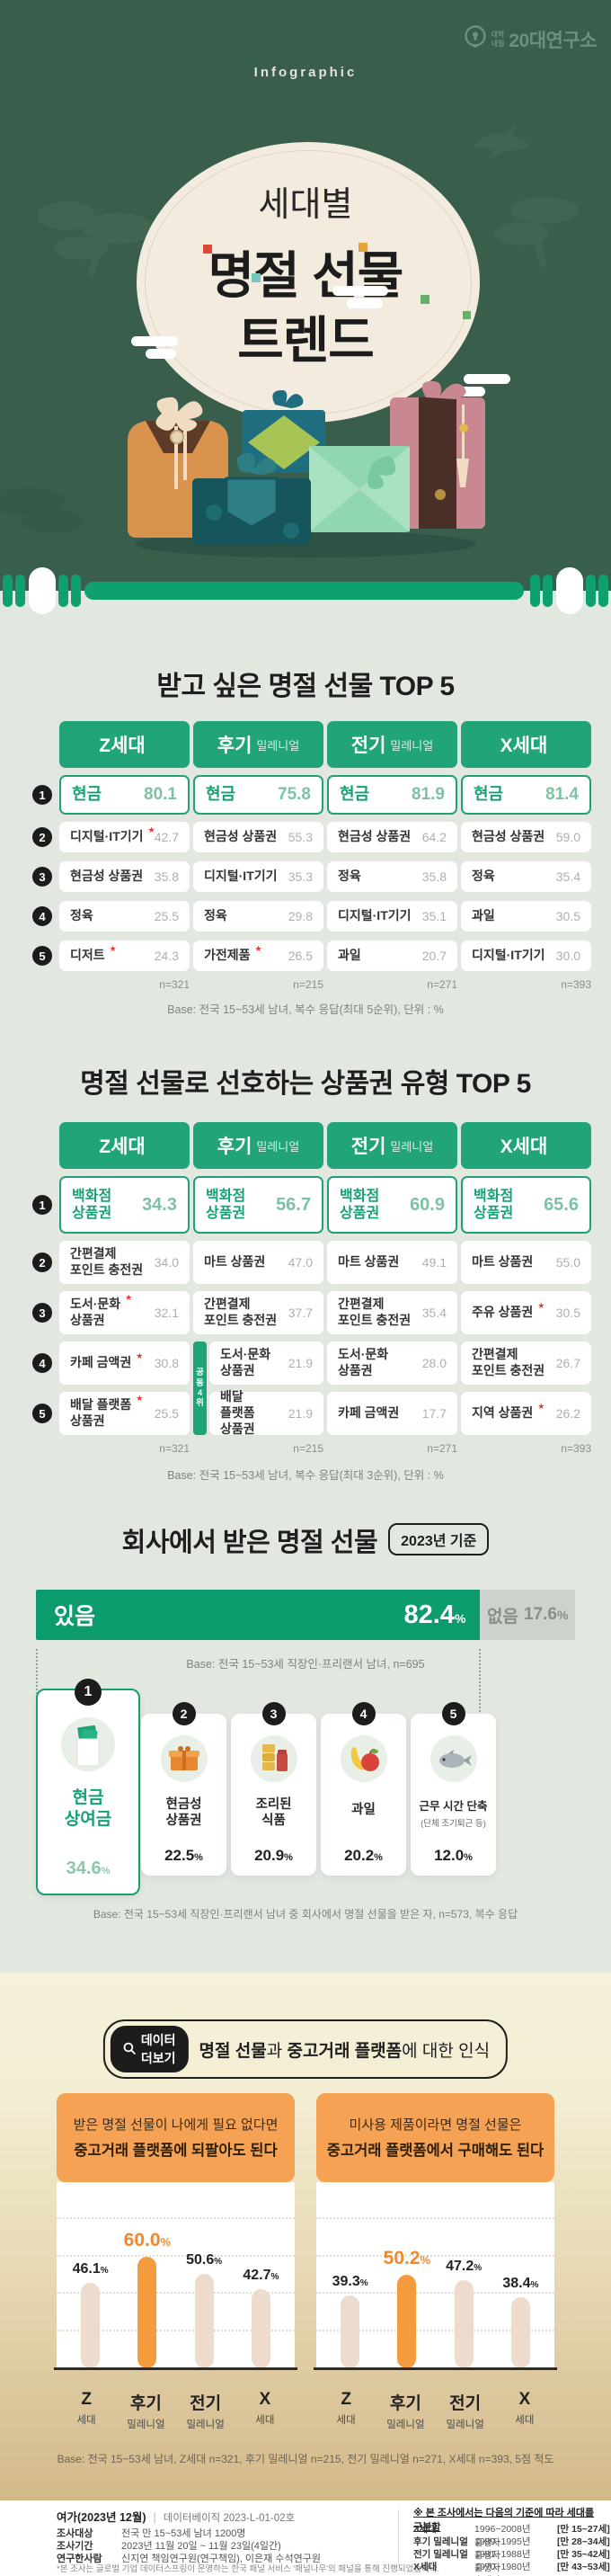  Describe the element at coordinates (392, 1205) in the screenshot. I see `table-cell: 백화점 상품권 60.9` at that location.